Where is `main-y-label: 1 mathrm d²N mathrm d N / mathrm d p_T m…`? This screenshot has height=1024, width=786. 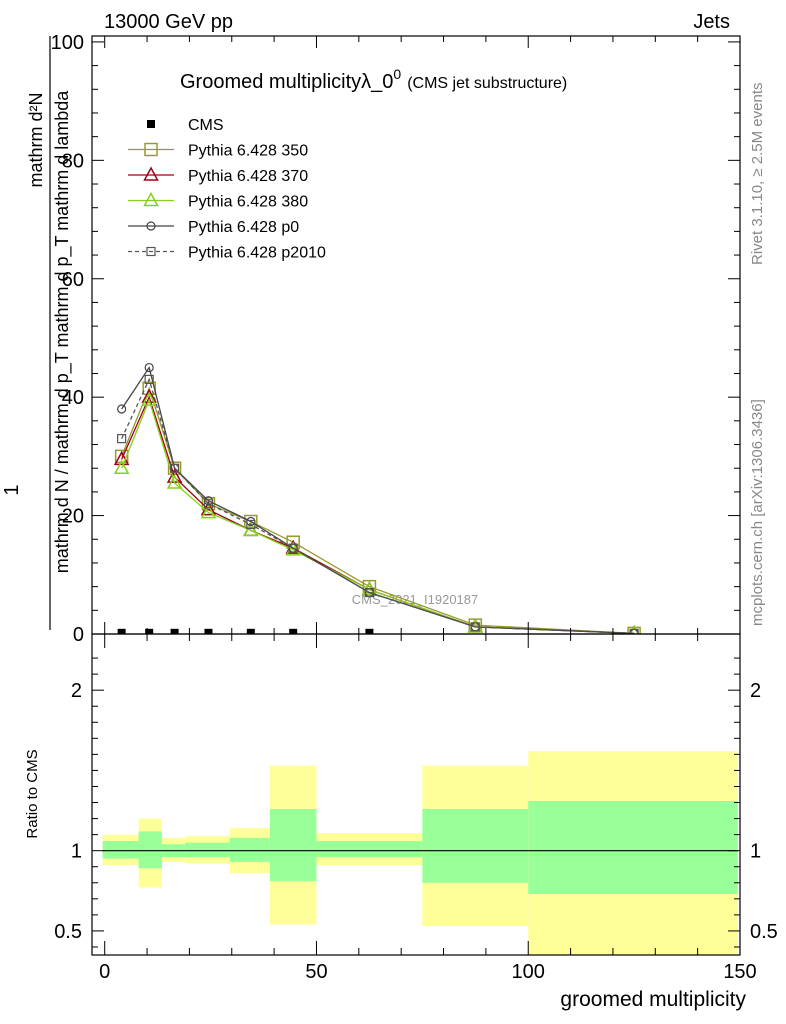 main-y-label: 1 mathrm d²N mathrm d N / mathrm d p_T m… is located at coordinates (37, 333).